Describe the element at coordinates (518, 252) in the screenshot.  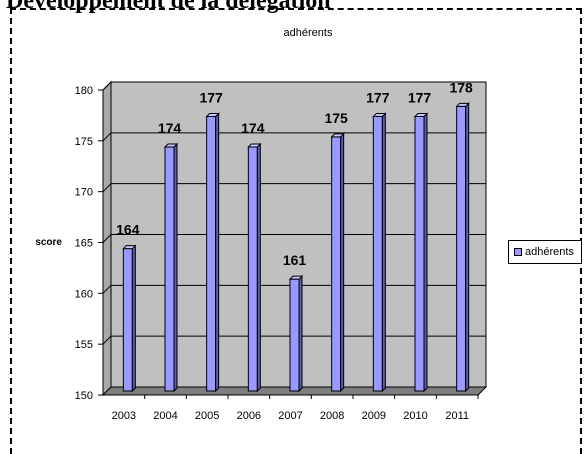
I see `legend-swatch` at that location.